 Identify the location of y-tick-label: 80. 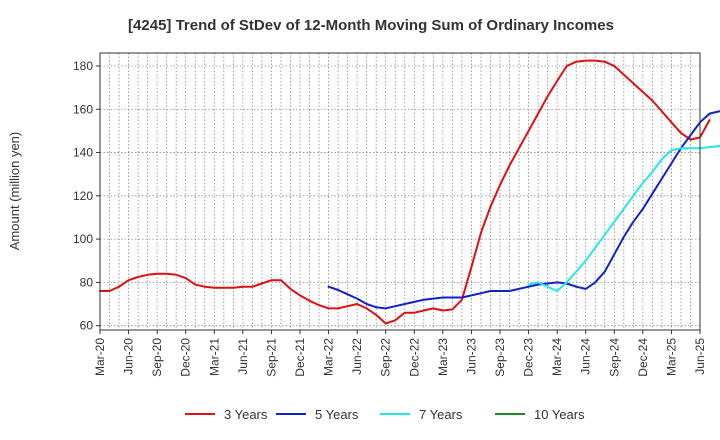
(87, 282).